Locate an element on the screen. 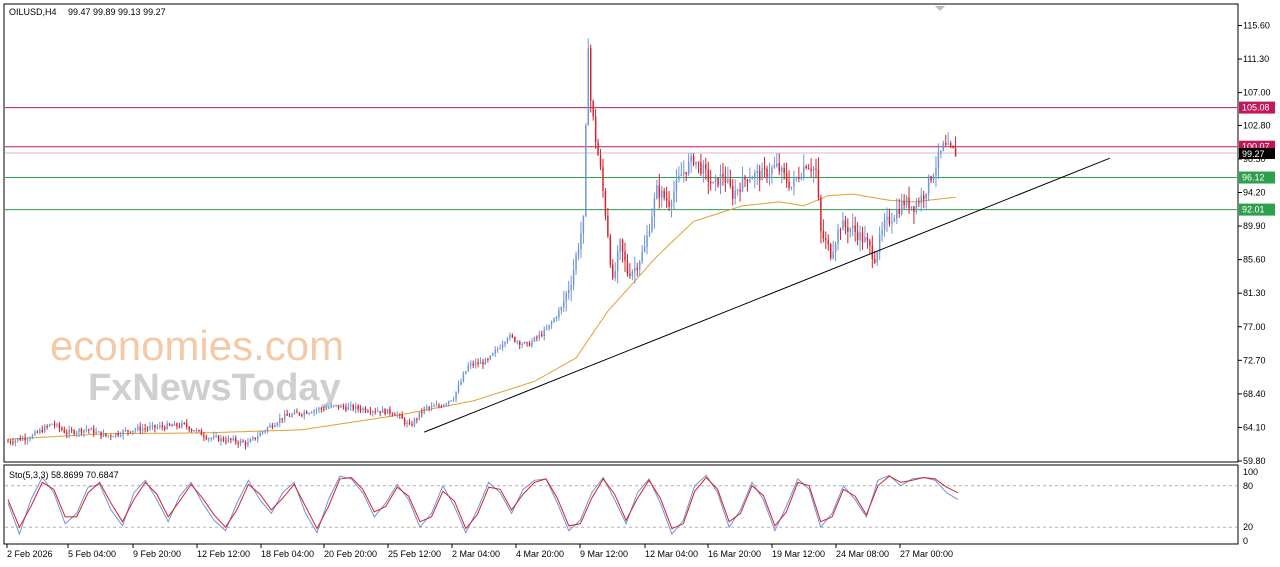 The width and height of the screenshot is (1280, 567). stochastic-tick-label: 80 is located at coordinates (1248, 486).